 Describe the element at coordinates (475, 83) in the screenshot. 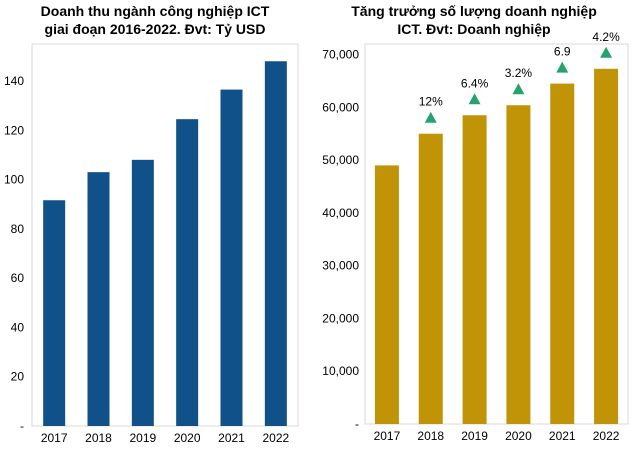

I see `growth-label: 6.4%` at that location.